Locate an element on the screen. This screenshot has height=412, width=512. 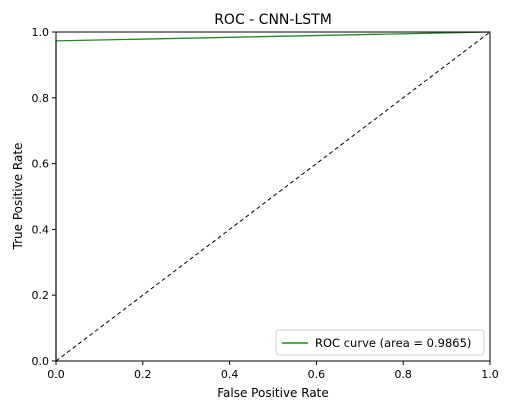
x-tick-label: 0.0 is located at coordinates (56, 374).